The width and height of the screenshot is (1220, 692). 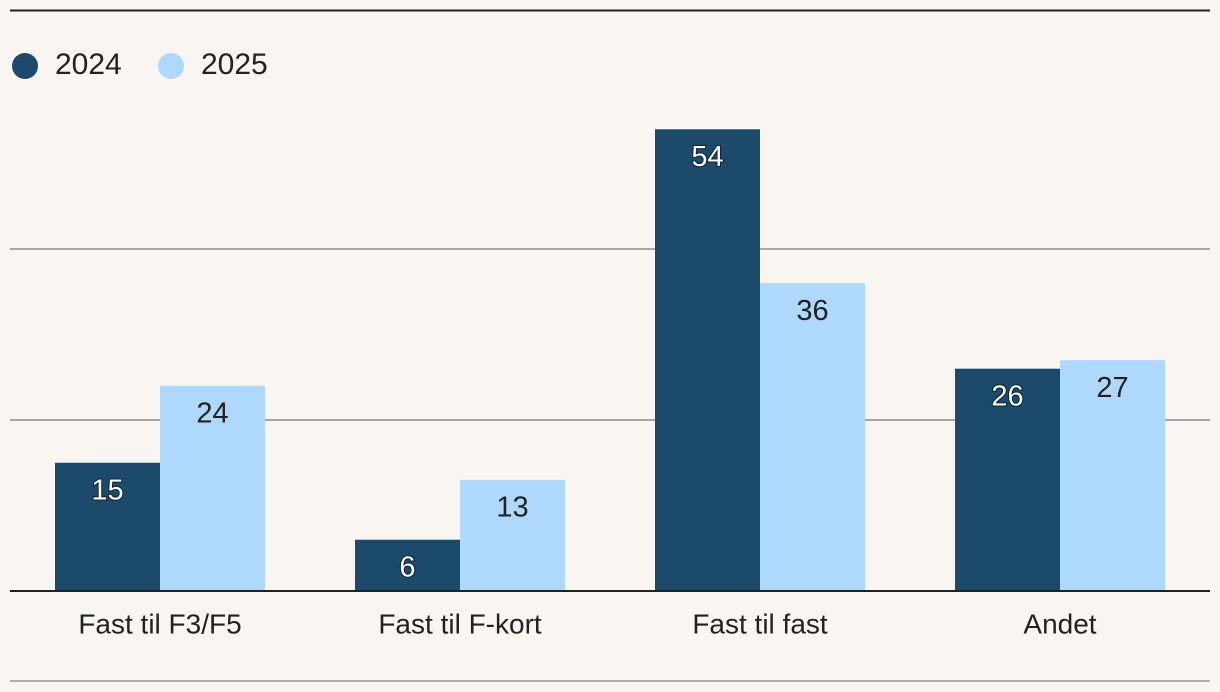 What do you see at coordinates (1007, 396) in the screenshot?
I see `value-label: 26` at bounding box center [1007, 396].